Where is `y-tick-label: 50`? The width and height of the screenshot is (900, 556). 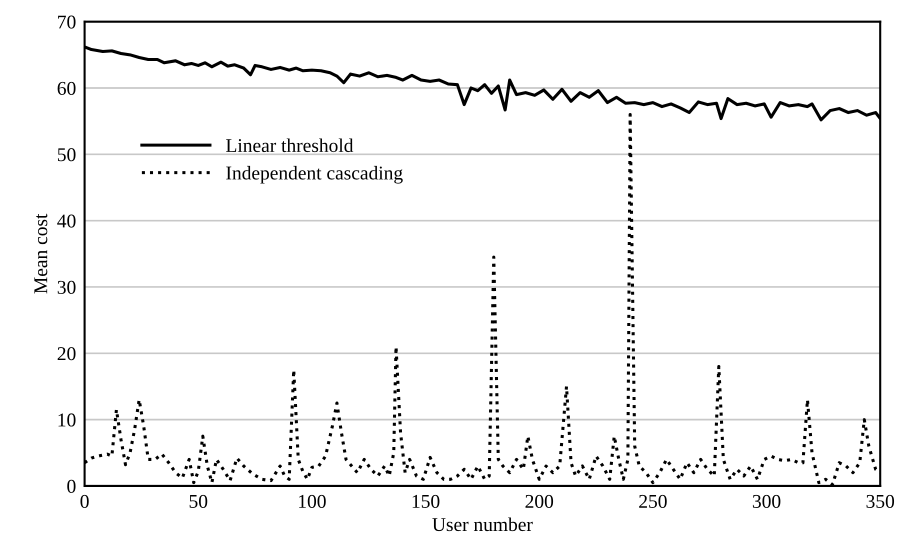
y-tick-label: 50 is located at coordinates (67, 155).